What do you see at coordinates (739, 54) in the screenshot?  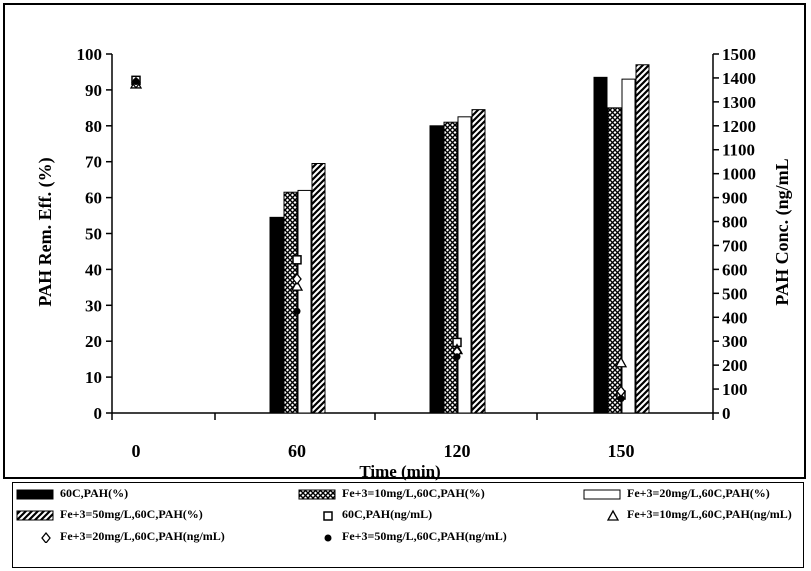 I see `y-tick-label-right: 1500` at bounding box center [739, 54].